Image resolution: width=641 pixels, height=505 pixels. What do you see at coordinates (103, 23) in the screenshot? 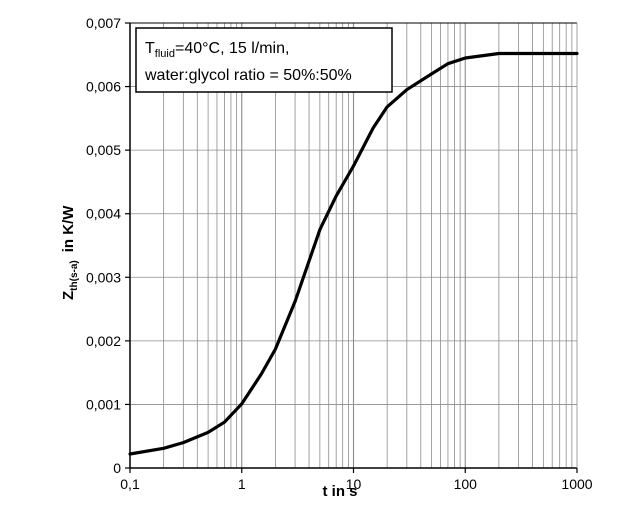
I see `y-tick-label: 0,007` at bounding box center [103, 23].